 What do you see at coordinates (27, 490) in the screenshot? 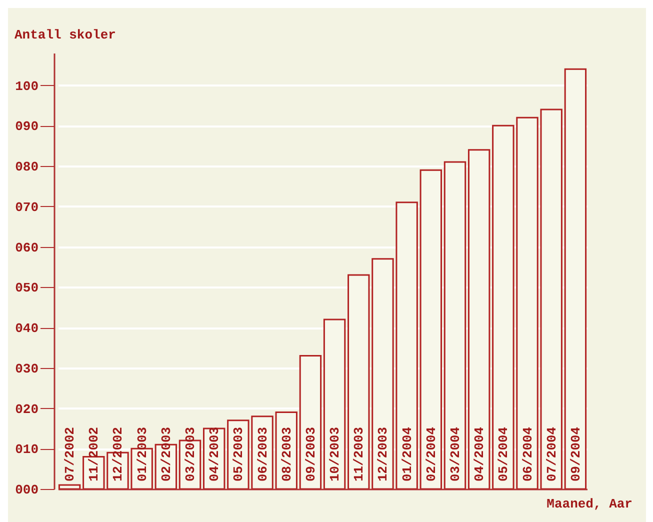
I see `y-tick-label: 000` at bounding box center [27, 490].